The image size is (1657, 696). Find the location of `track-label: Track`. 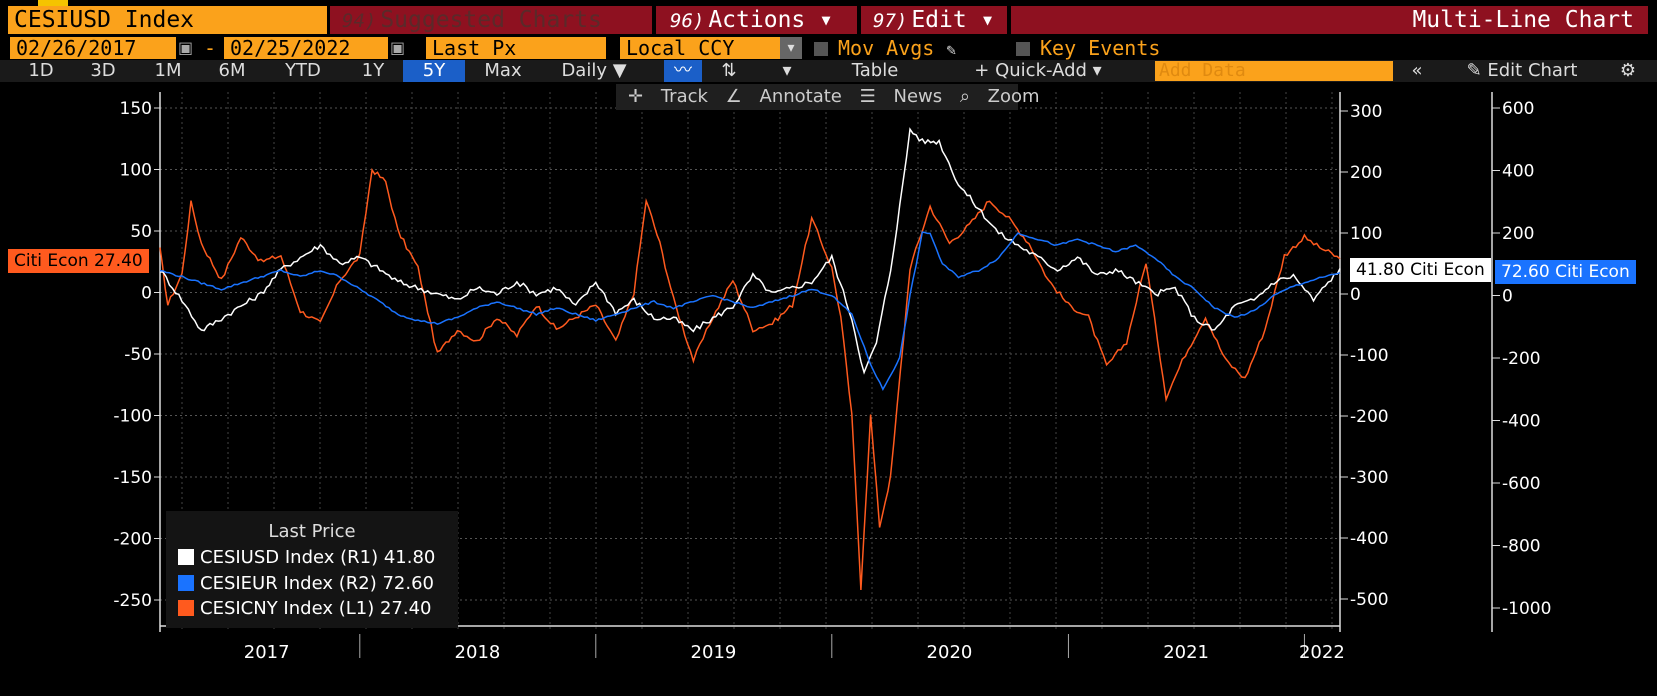

track-label: Track is located at coordinates (684, 96).